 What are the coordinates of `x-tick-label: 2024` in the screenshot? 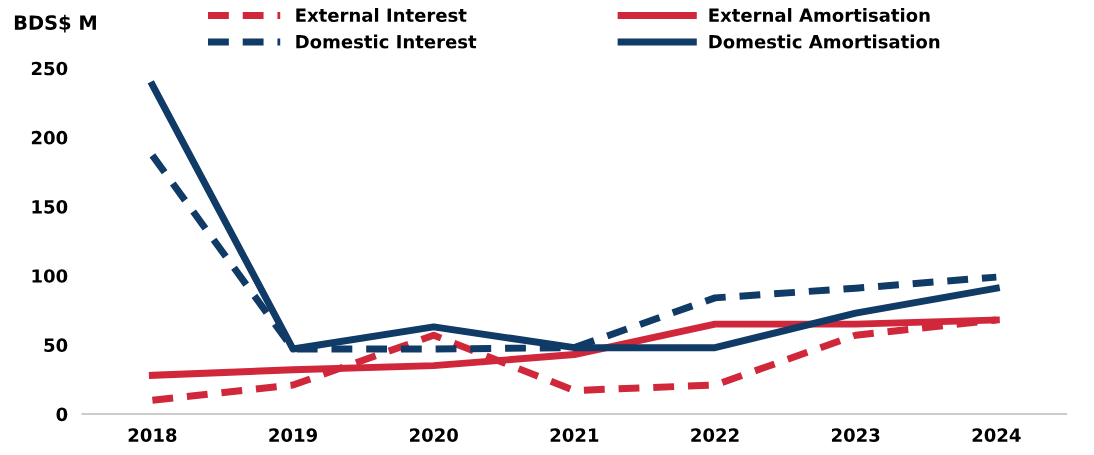 It's located at (996, 435).